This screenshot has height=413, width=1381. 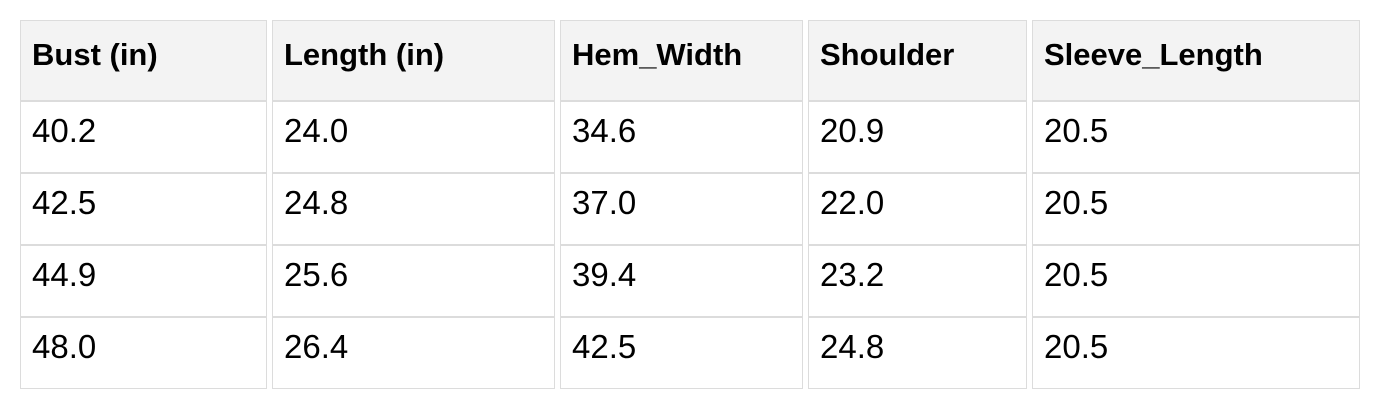 I want to click on table-cell: 34.6, so click(x=681, y=137).